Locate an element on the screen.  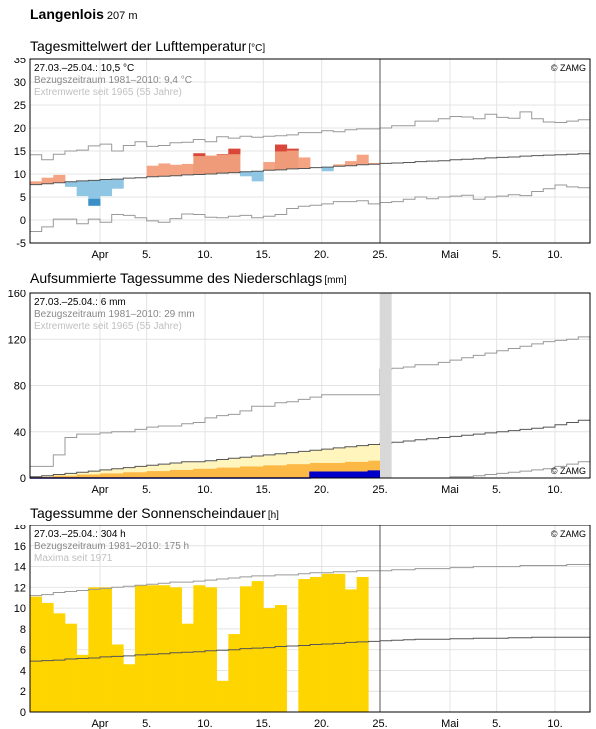
precip-ytick-label: 160 is located at coordinates (17, 295).